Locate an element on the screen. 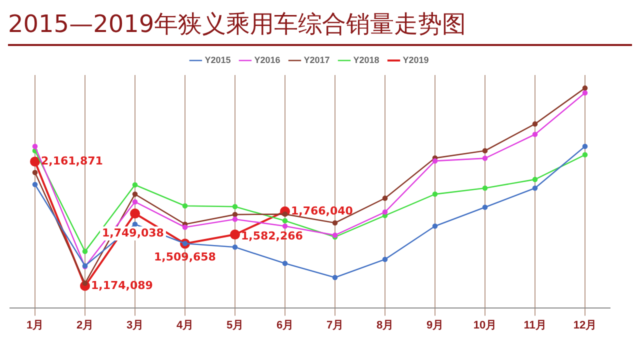 This screenshot has height=339, width=640. x-tick-label: 9月 is located at coordinates (435, 325).